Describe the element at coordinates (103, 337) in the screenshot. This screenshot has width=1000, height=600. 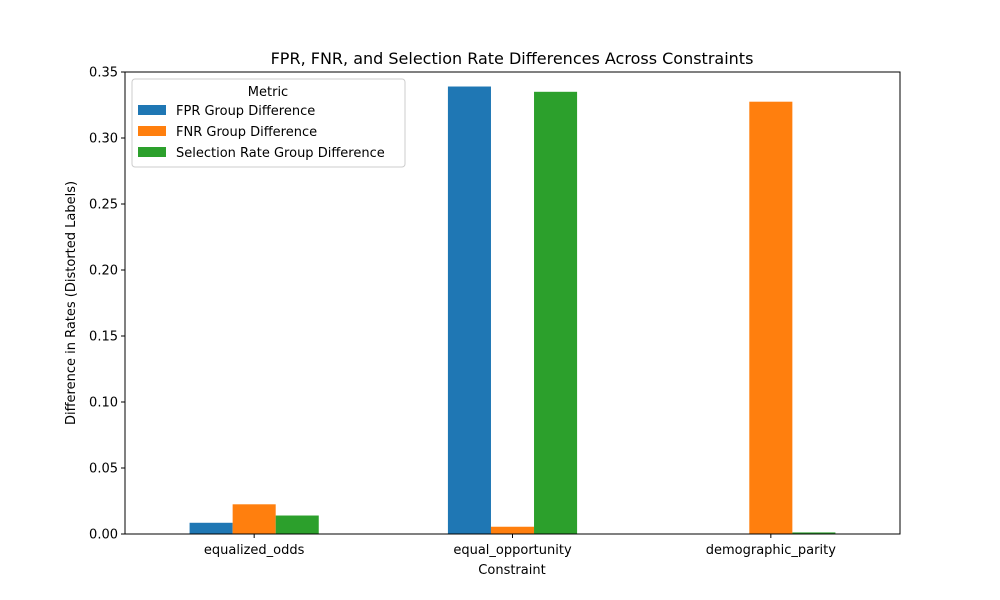
I see `y-tick-label: 0.15` at that location.